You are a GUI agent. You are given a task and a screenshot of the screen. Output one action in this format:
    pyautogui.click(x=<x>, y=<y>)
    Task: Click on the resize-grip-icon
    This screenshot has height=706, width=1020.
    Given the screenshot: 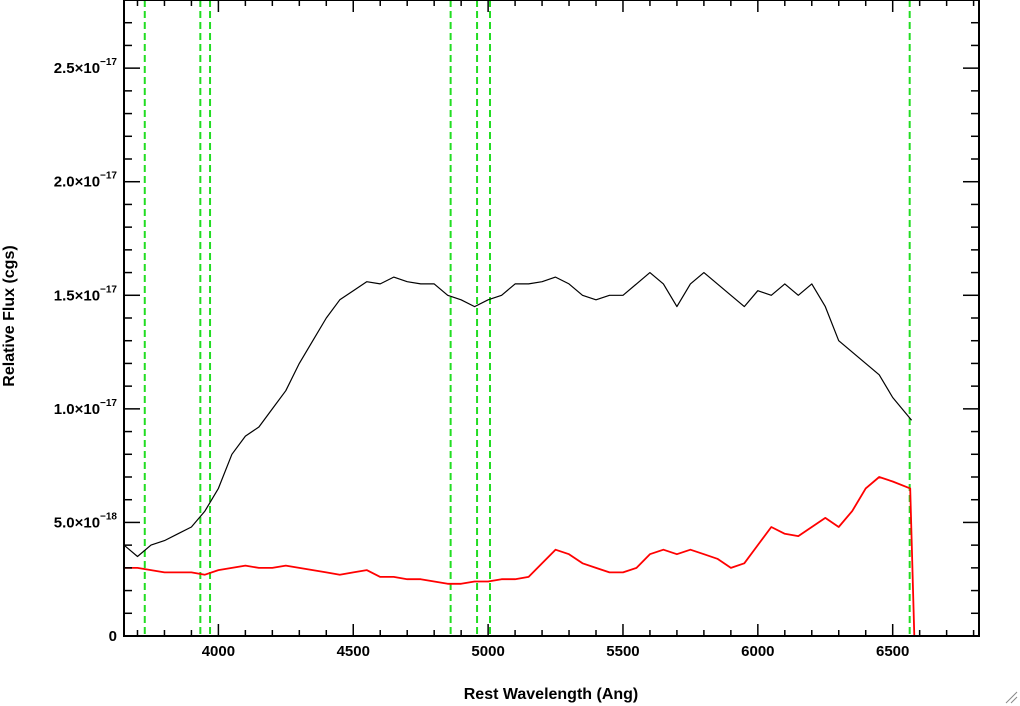 What is the action you would take?
    pyautogui.click(x=1011, y=697)
    